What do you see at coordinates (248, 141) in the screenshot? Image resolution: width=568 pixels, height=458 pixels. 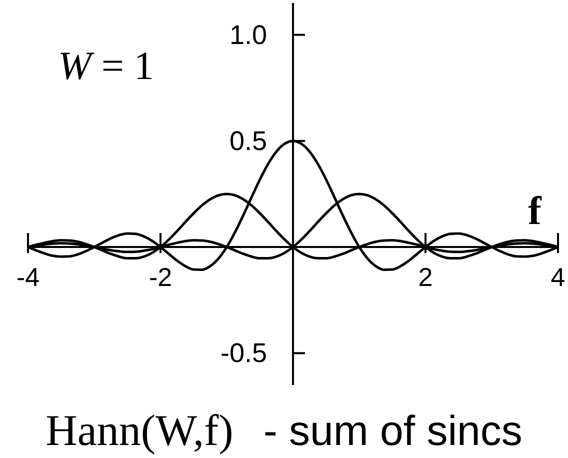 I see `y-tick-label: 0.5` at bounding box center [248, 141].